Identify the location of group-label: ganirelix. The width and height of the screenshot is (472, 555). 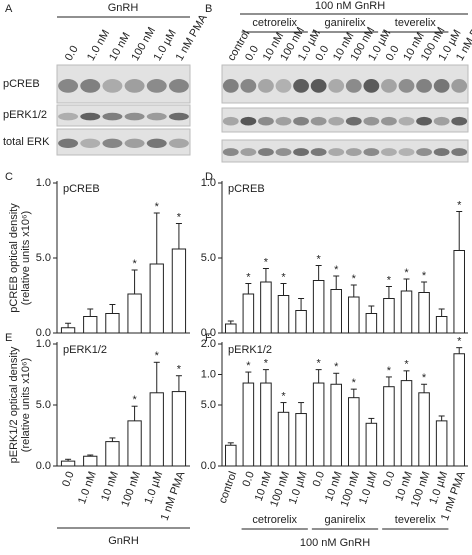
(345, 23).